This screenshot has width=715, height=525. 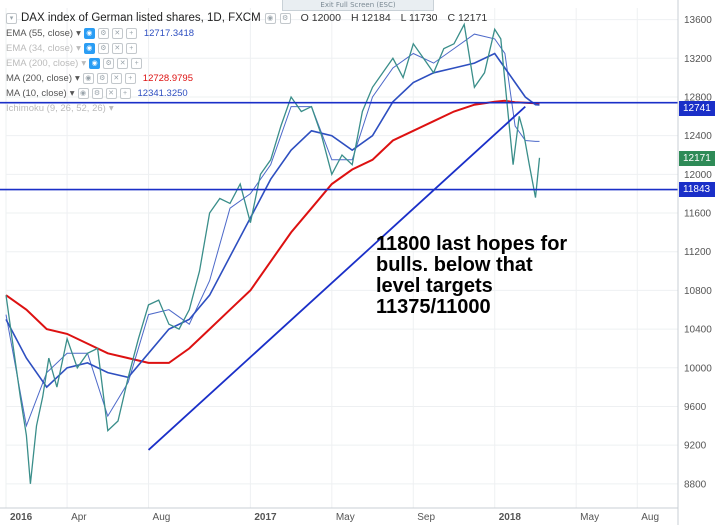 What do you see at coordinates (434, 286) in the screenshot?
I see `annotation-line: level targets` at bounding box center [434, 286].